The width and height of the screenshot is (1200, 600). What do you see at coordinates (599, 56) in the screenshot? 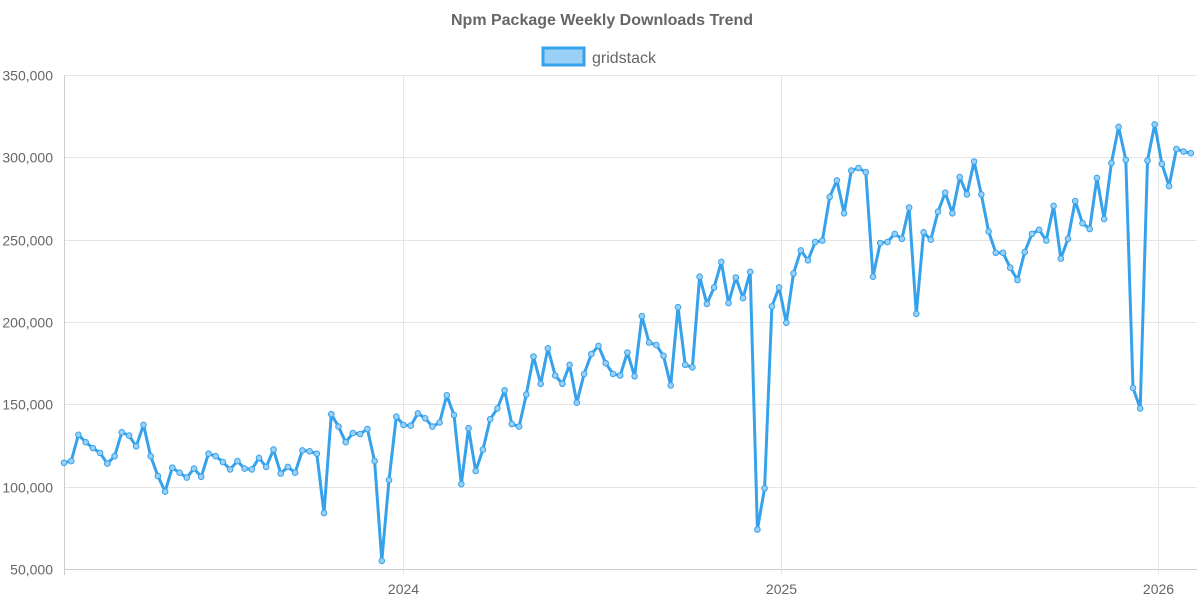
I see `legend: gridstack` at bounding box center [599, 56].